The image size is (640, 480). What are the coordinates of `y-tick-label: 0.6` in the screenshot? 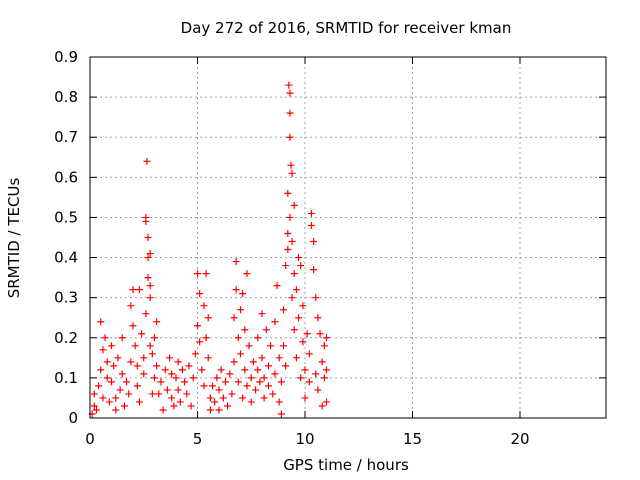 It's located at (66, 177).